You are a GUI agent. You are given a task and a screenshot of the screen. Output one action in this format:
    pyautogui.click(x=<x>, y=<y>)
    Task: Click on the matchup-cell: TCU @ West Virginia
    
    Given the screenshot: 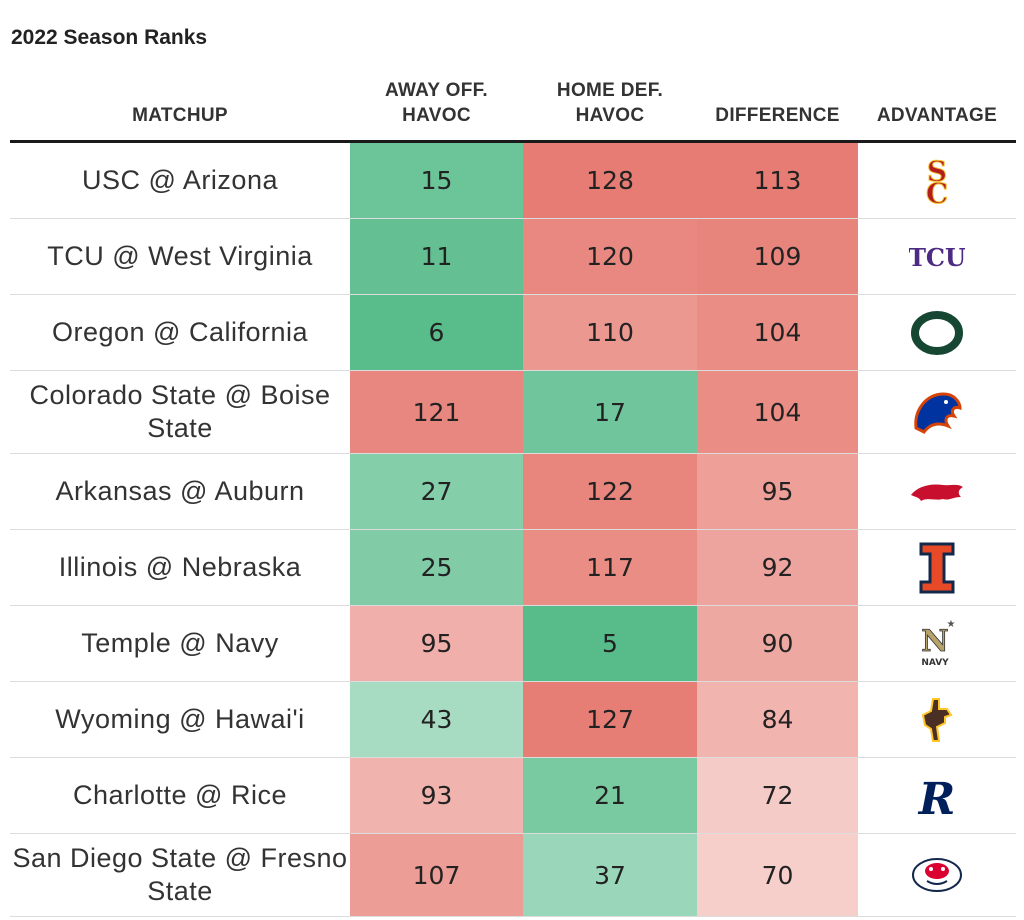 What is the action you would take?
    pyautogui.click(x=180, y=256)
    